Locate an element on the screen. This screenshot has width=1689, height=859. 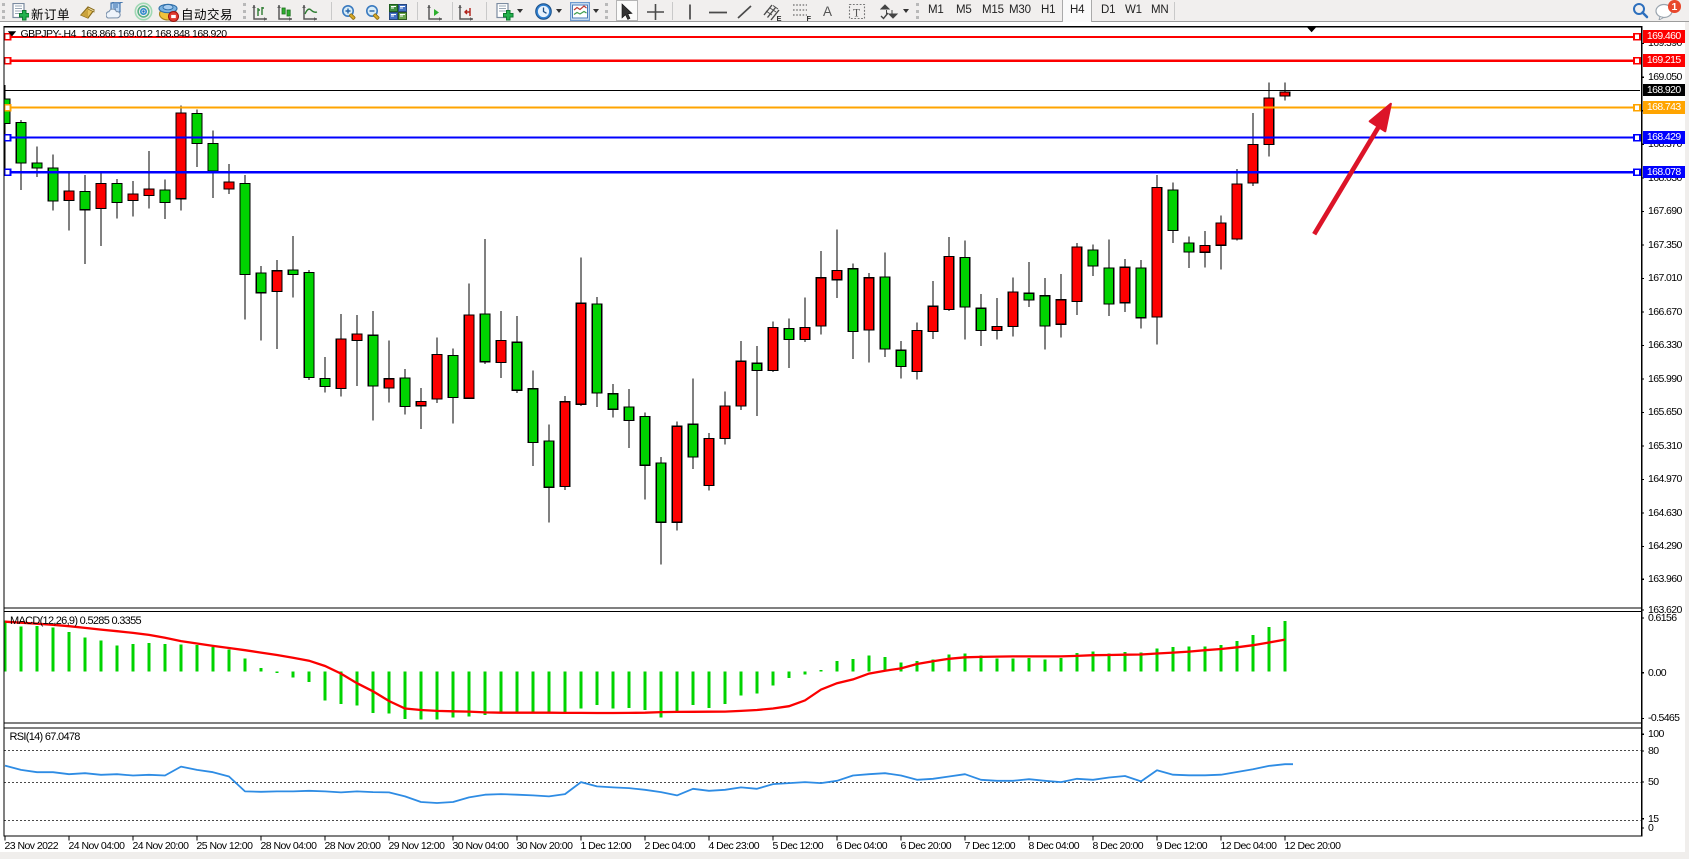
svg-text: F is located at coordinates (809, 18).